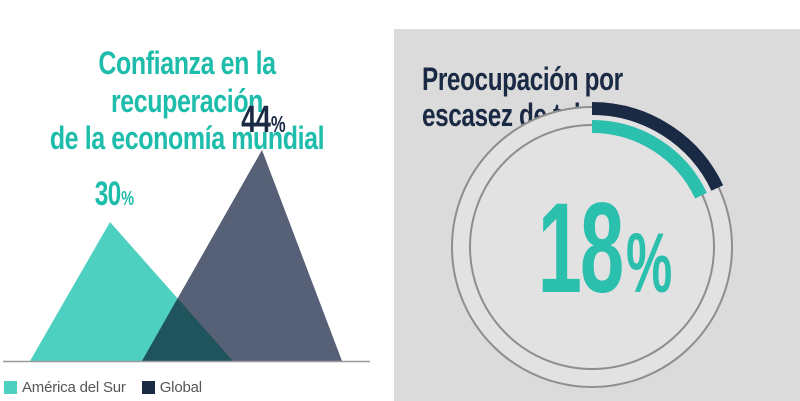  What do you see at coordinates (522, 78) in the screenshot?
I see `right-title-line1: Preocupación por` at bounding box center [522, 78].